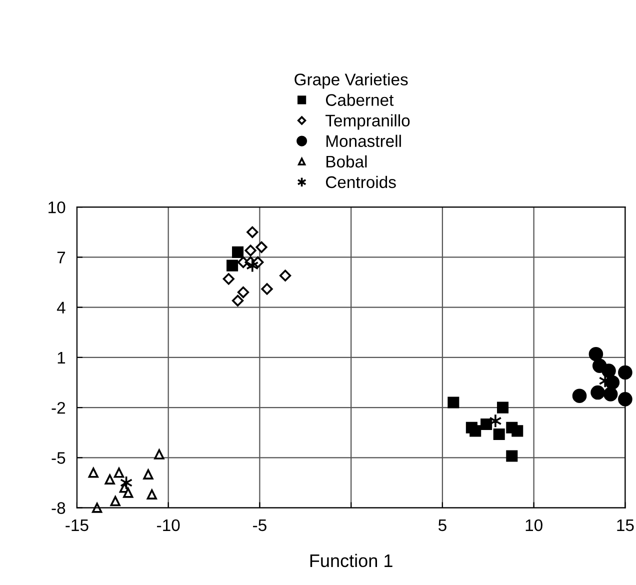 This screenshot has width=636, height=585. What do you see at coordinates (62, 358) in the screenshot?
I see `y-tick-label: 1` at bounding box center [62, 358].